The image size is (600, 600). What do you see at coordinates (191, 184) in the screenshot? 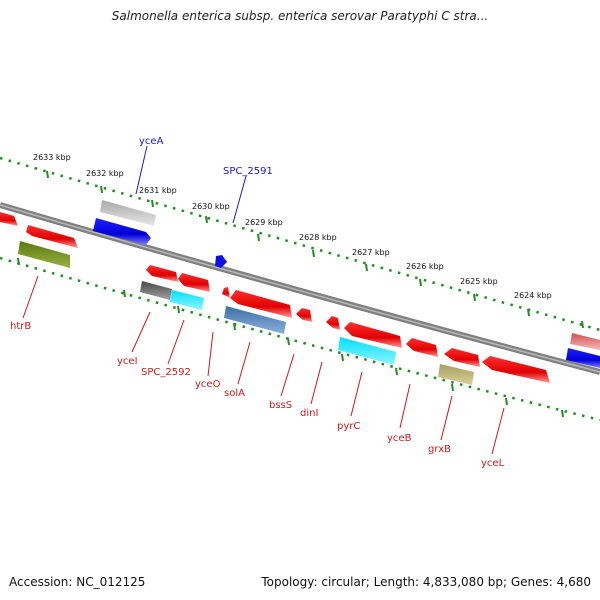
I see `top-leader-lines` at bounding box center [191, 184].